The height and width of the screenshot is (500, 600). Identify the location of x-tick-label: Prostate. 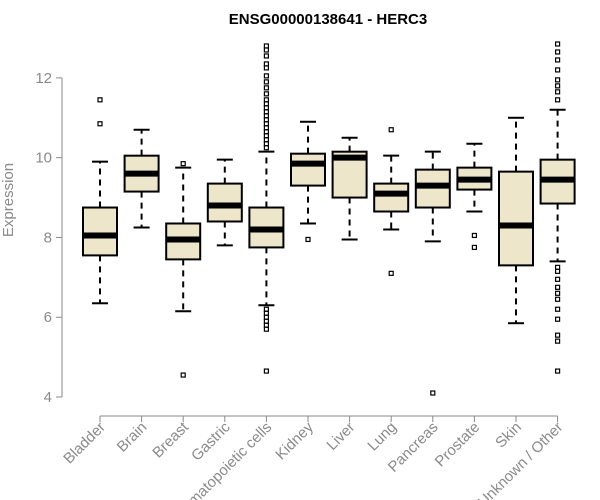
(458, 445).